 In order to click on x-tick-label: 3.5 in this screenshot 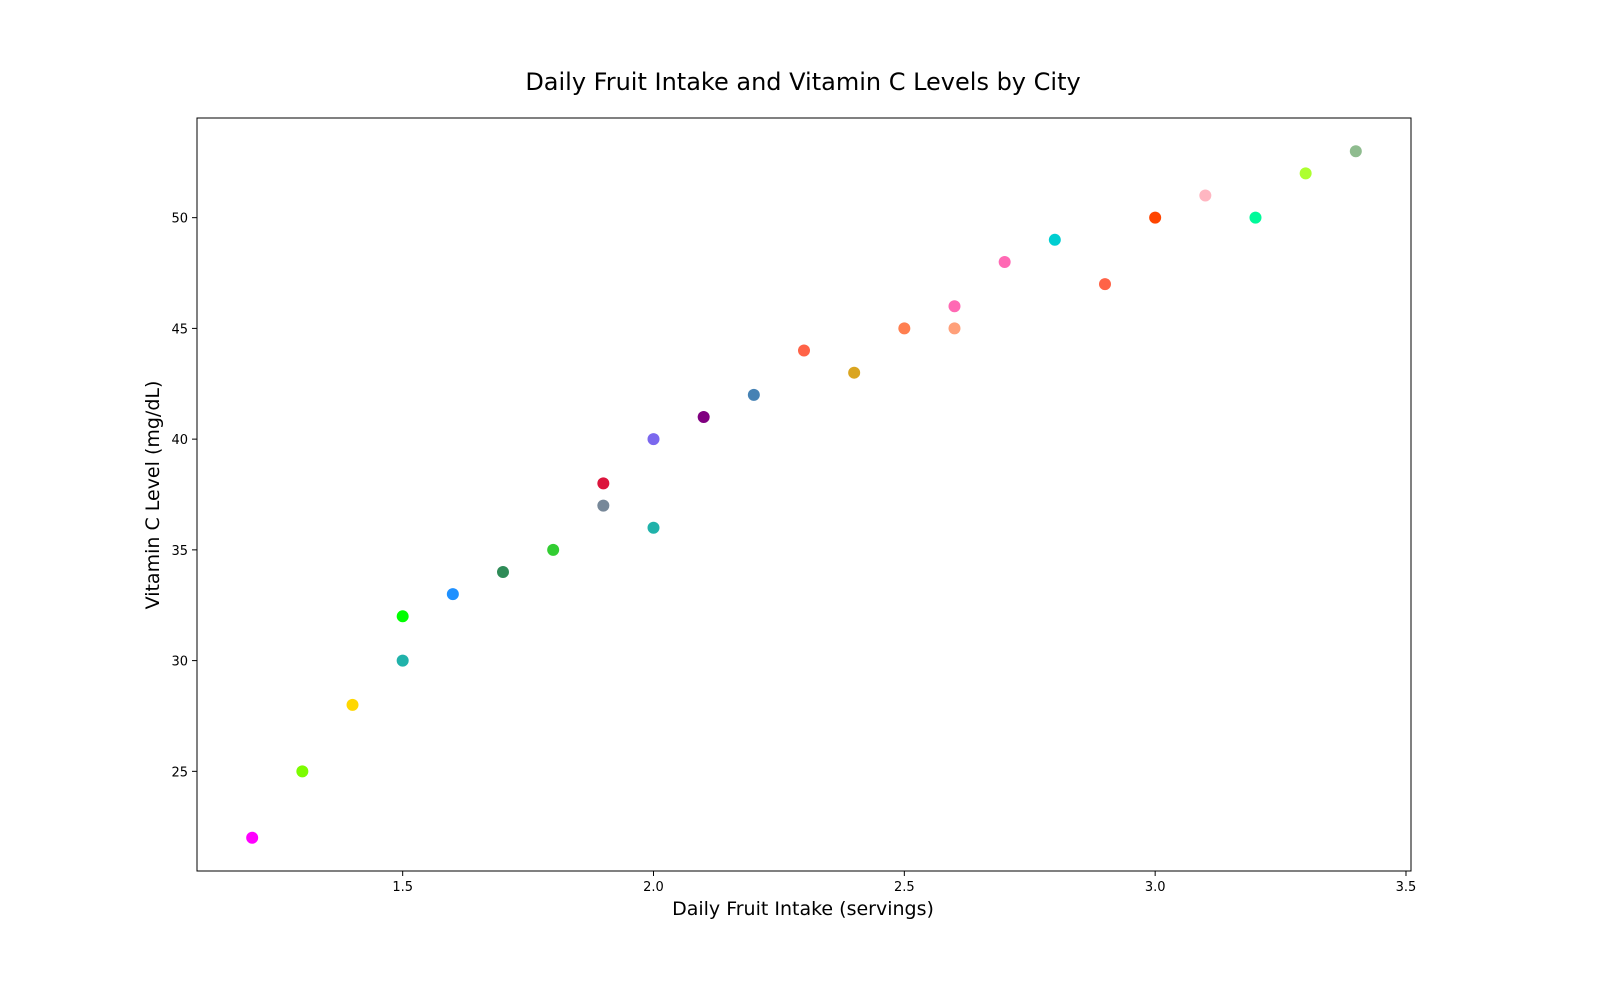, I will do `click(1406, 887)`.